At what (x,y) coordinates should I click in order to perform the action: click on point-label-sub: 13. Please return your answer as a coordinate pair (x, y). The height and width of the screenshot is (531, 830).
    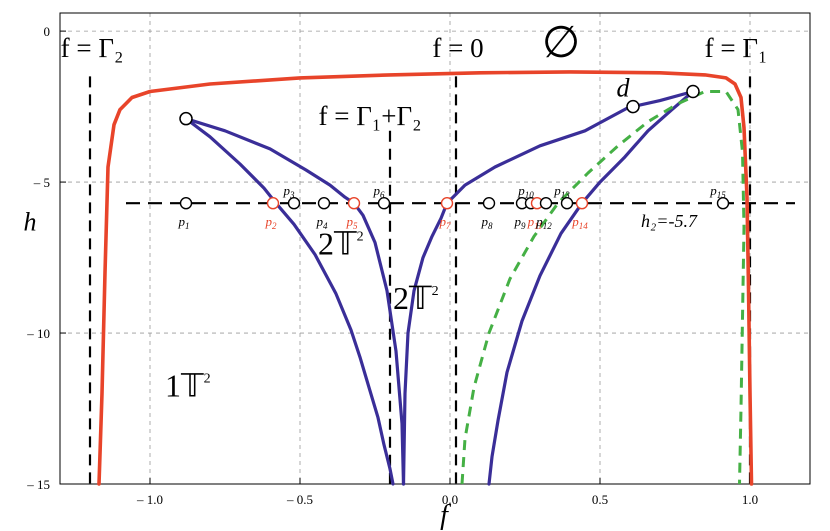
    Looking at the image, I should click on (566, 195).